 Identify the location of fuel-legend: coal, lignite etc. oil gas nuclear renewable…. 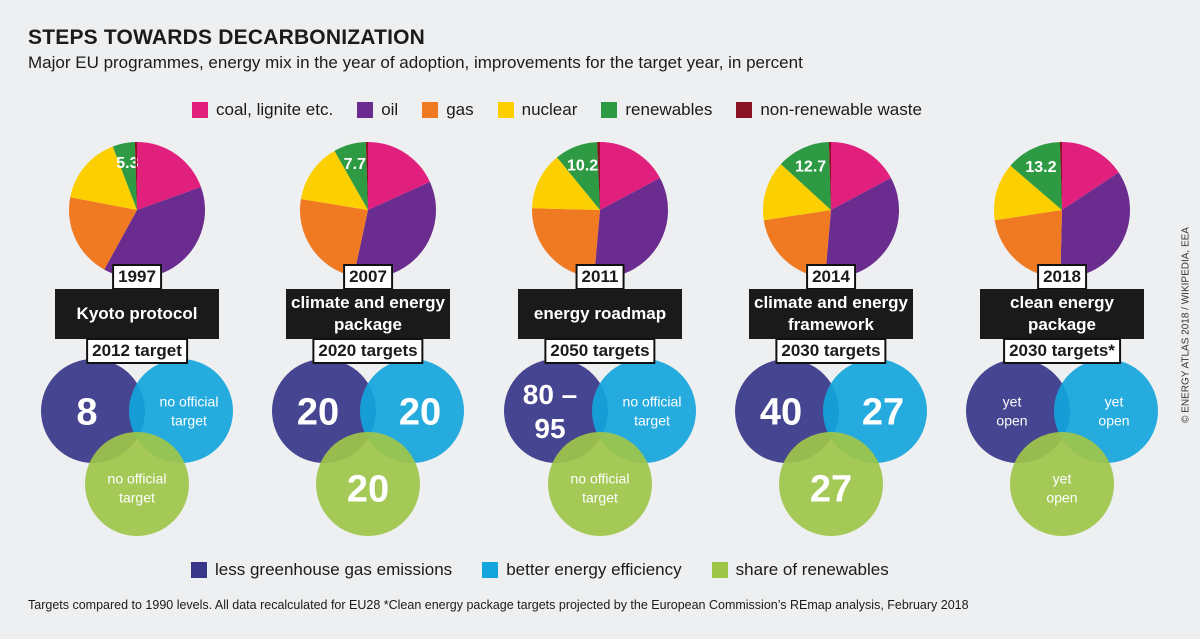
(569, 110).